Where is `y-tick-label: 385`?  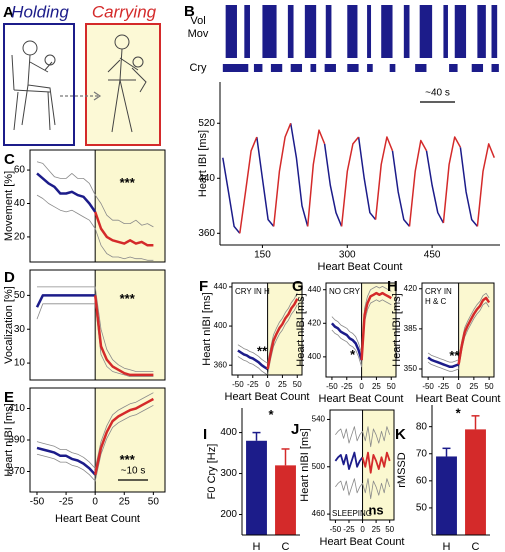 y-tick-label: 385 is located at coordinates (411, 328).